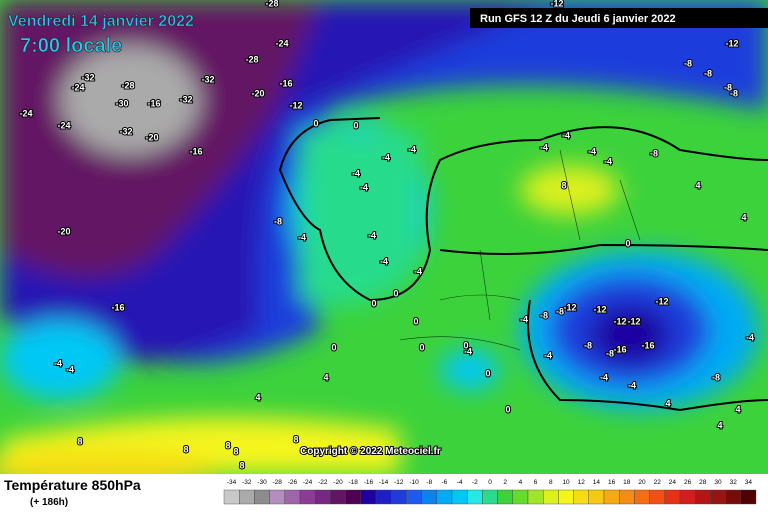  Describe the element at coordinates (642, 482) in the screenshot. I see `scale-label: 20` at that location.